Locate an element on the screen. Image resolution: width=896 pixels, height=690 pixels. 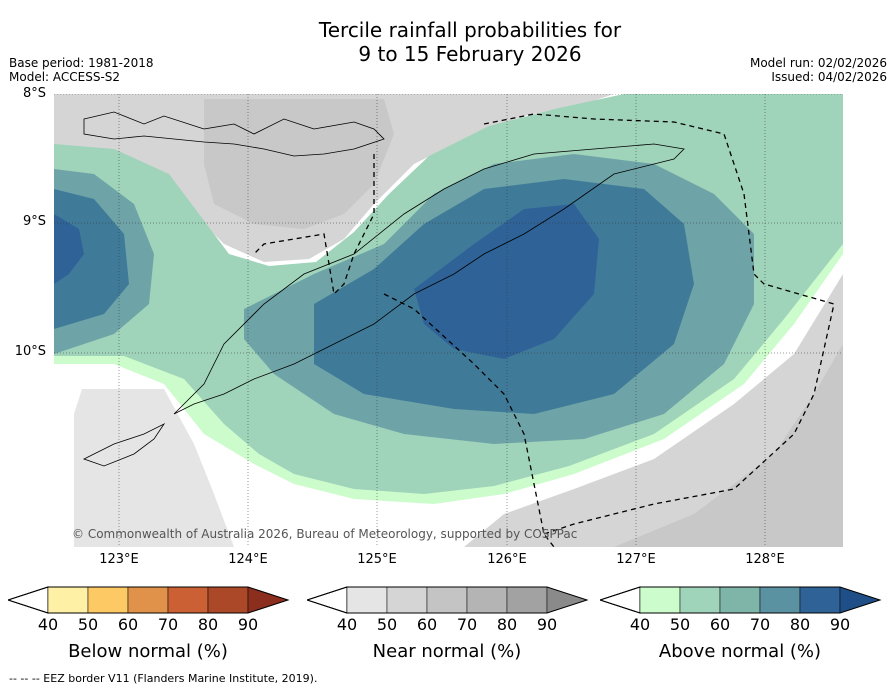
below-label: Below normal (%) is located at coordinates (148, 651).